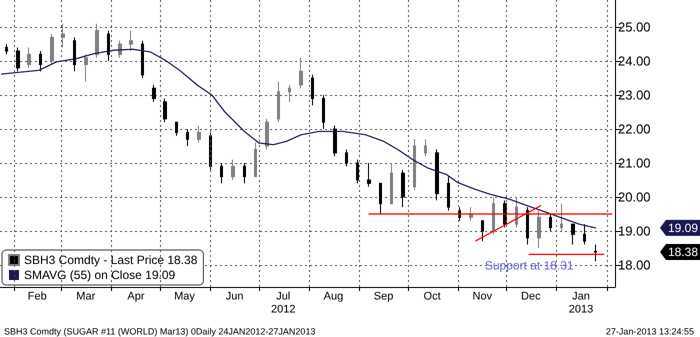 This screenshot has width=700, height=337. What do you see at coordinates (160, 331) in the screenshot?
I see `text: SBH3 Comdty (SUGAR #11 (WORLD) Mar13) 0Daily 24JAN2012-27JAN2013` at bounding box center [160, 331].